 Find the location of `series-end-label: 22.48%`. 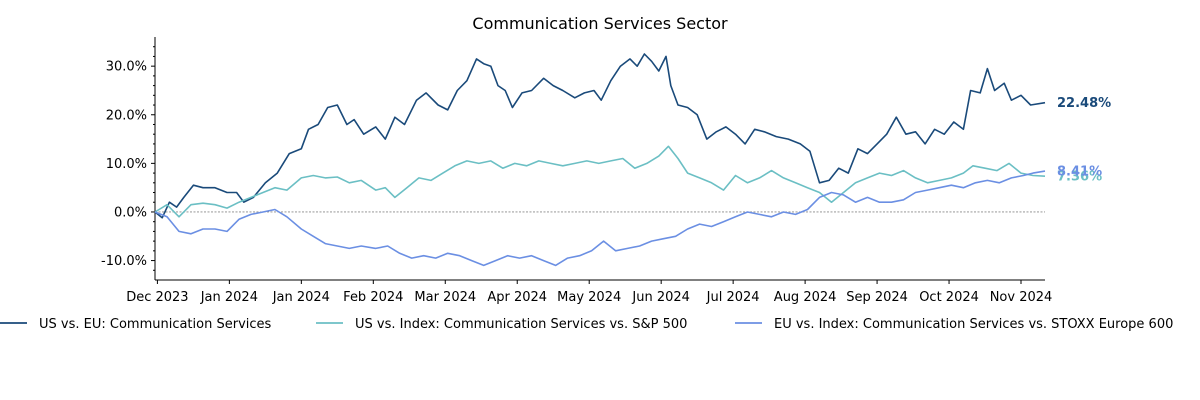

series-end-label: 22.48% is located at coordinates (1084, 103).